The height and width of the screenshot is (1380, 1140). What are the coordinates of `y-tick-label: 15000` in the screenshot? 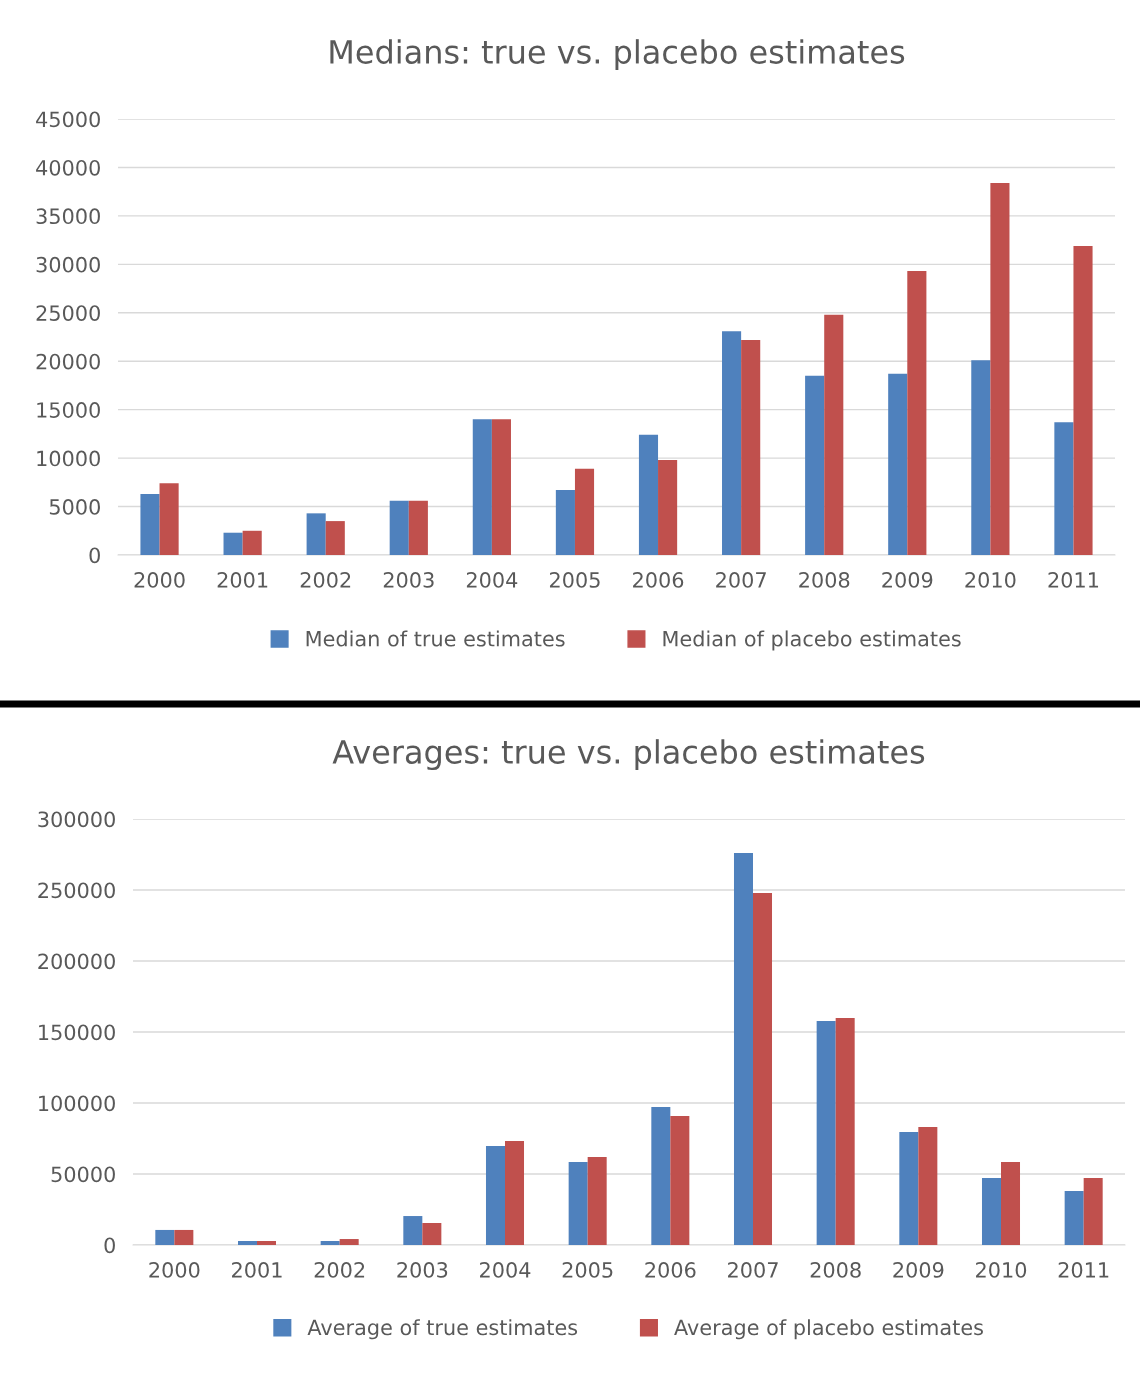 It's located at (68, 410).